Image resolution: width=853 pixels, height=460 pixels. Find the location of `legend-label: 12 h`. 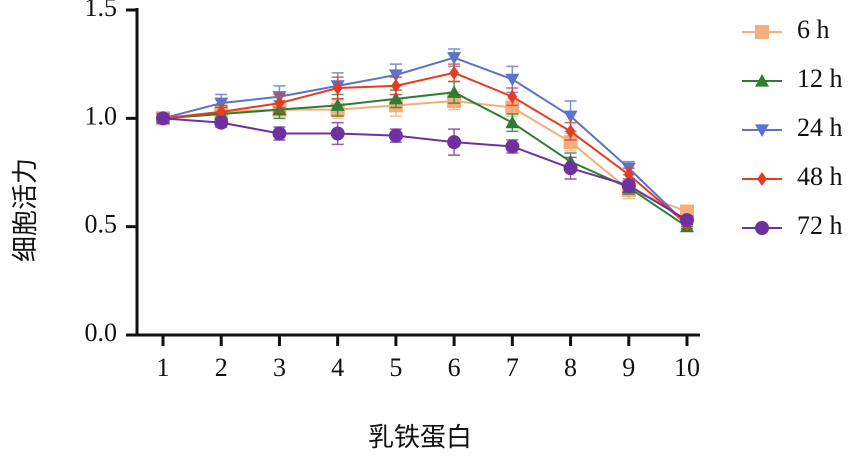

legend-label: 12 h is located at coordinates (820, 78).